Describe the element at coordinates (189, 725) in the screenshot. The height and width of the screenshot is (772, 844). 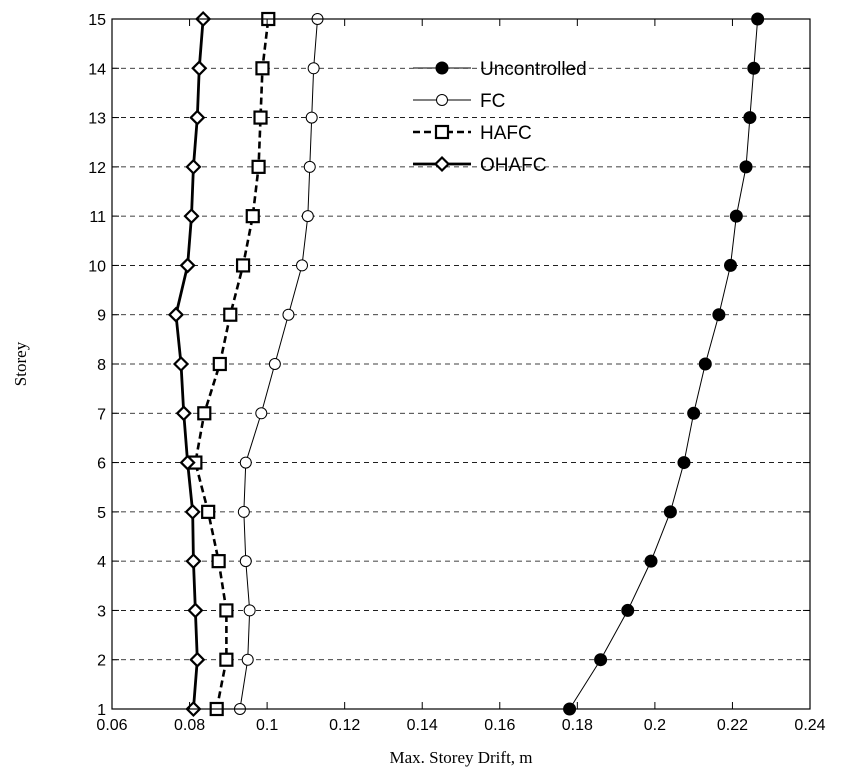
I see `x-tick-label: 0.08` at that location.